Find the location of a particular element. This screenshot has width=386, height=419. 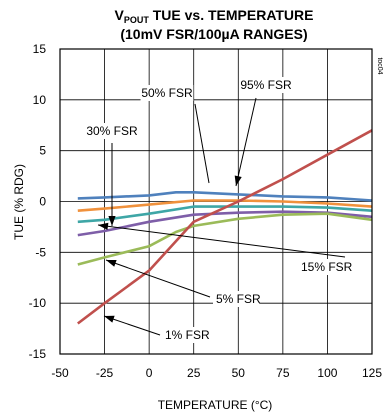

y-tick-label: 10 is located at coordinates (40, 100).